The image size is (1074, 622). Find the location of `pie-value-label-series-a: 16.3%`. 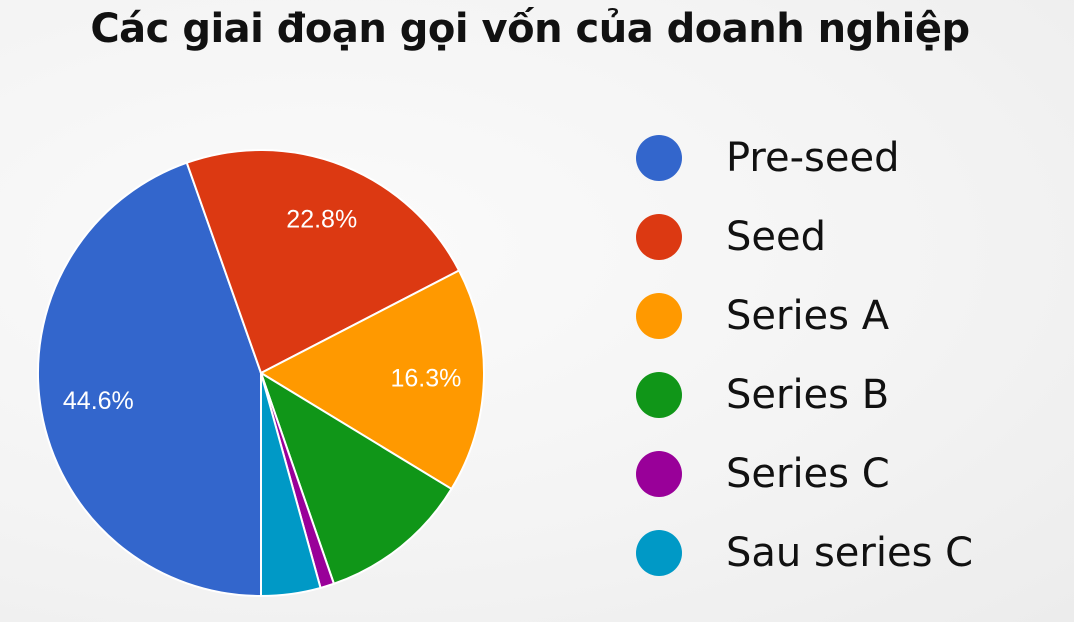

pie-value-label-series-a: 16.3% is located at coordinates (425, 379).